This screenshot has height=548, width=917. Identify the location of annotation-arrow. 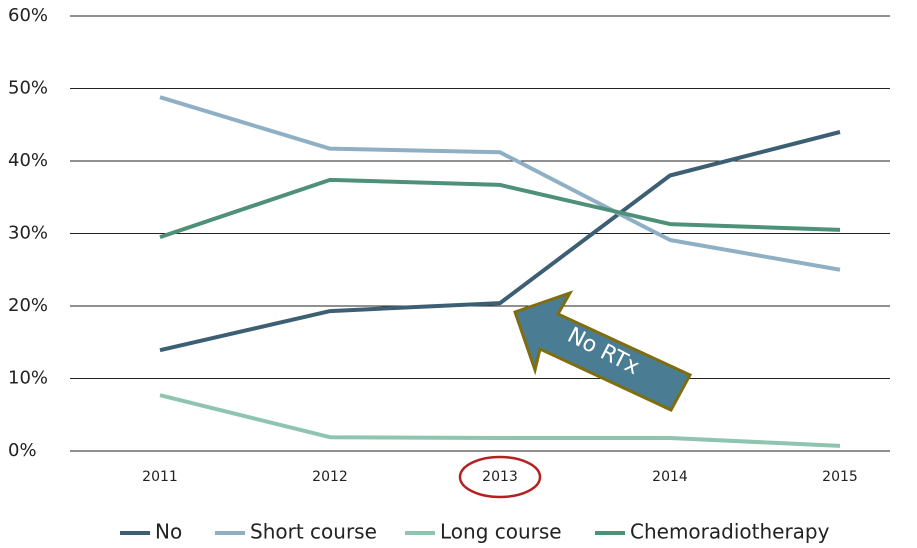
(603, 351).